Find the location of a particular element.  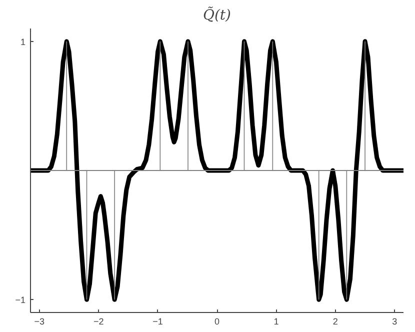

x-tick-label: −3 is located at coordinates (39, 321).